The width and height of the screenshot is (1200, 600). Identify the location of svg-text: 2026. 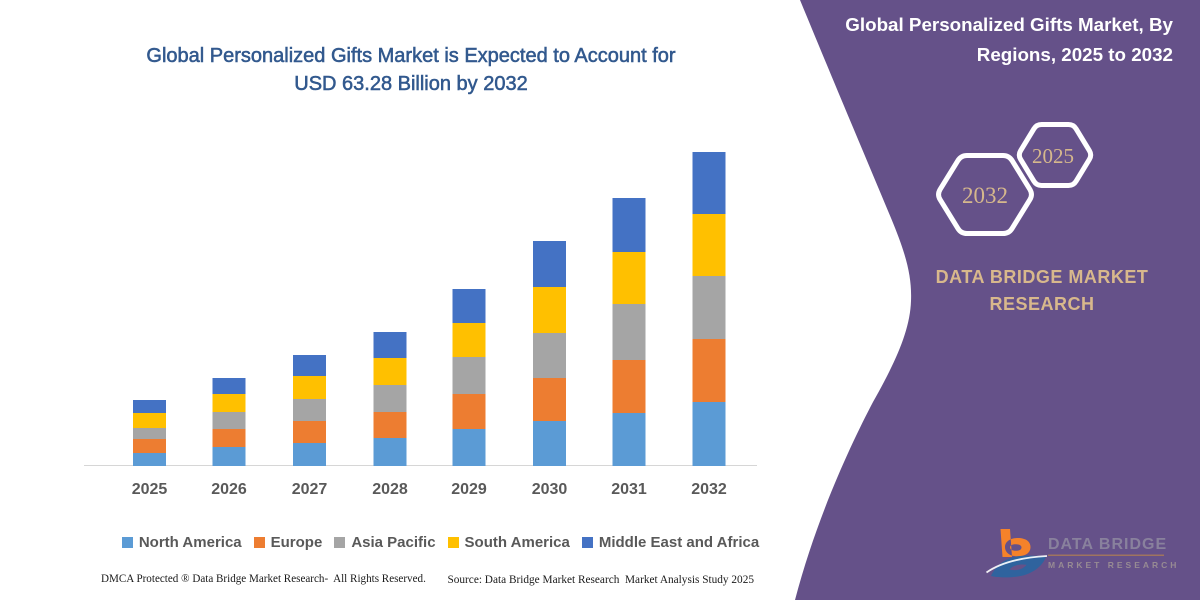
(229, 489).